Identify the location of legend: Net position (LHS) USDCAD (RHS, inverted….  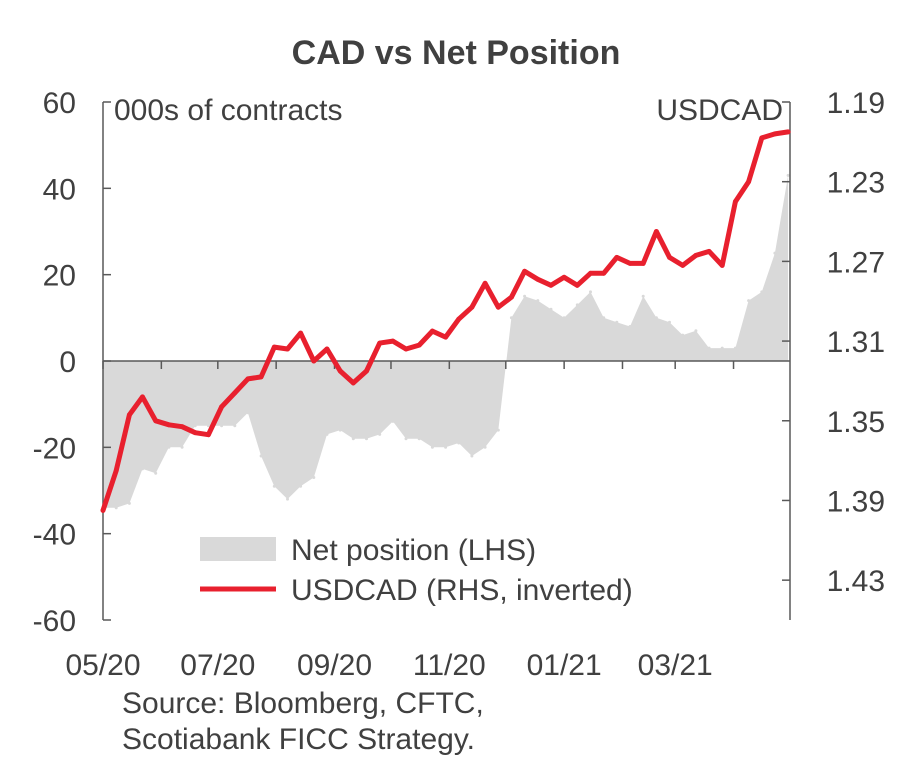
(416, 570).